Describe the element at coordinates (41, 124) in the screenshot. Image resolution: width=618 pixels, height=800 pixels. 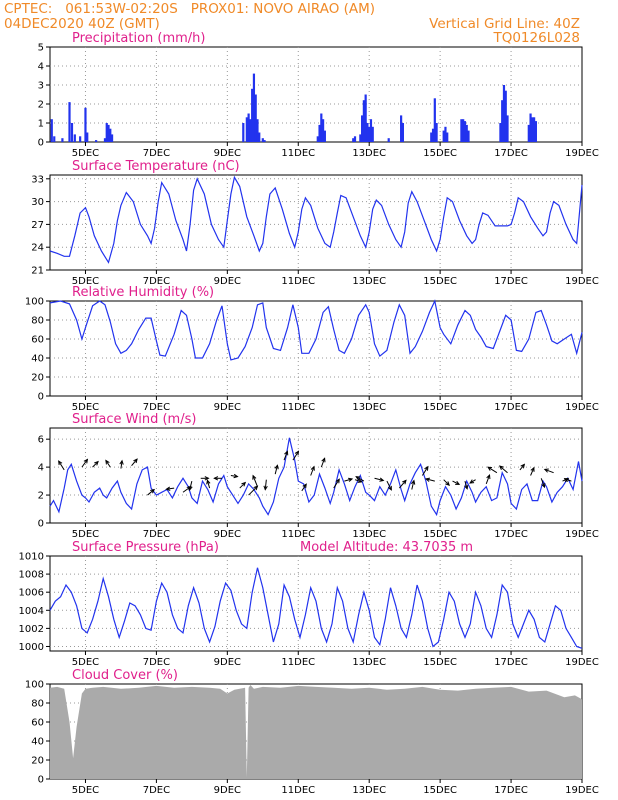
I see `precipitation-ytick-label: 1` at that location.